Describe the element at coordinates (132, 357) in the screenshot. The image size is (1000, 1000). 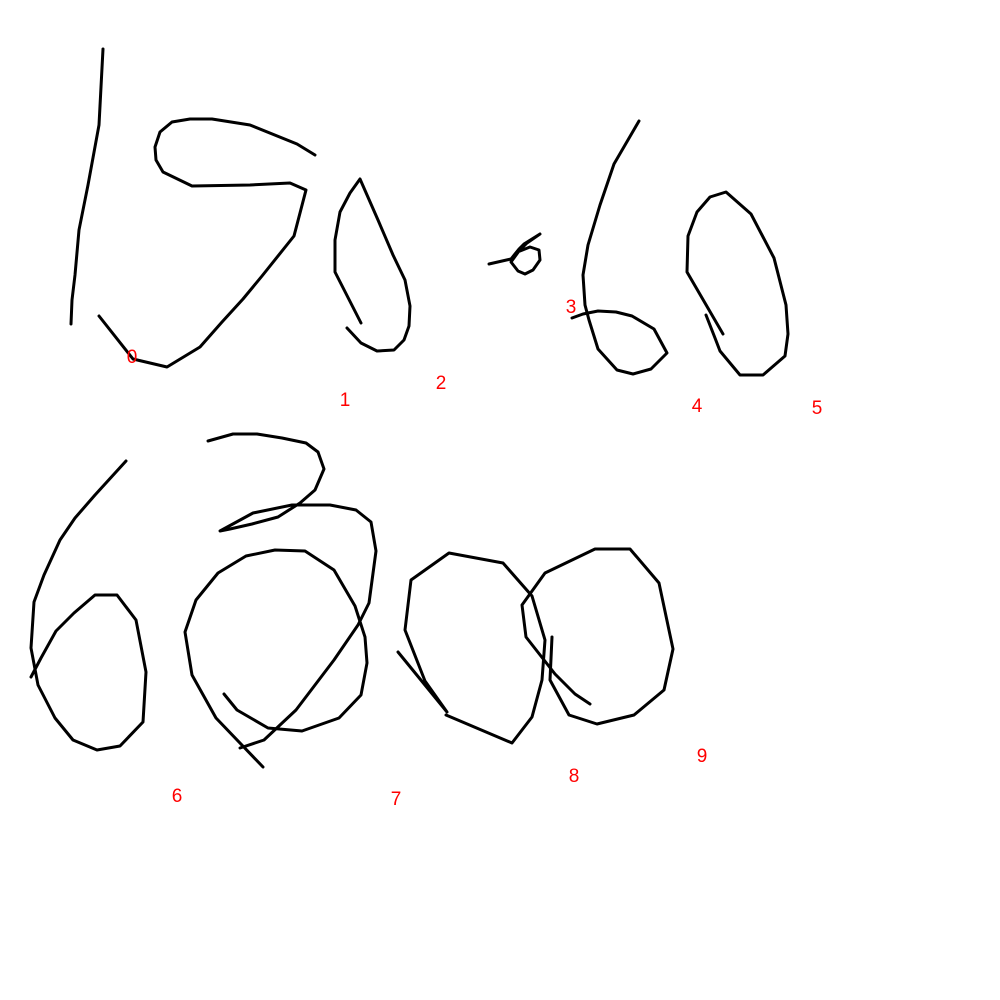
I see `stroke-label-0: 0` at that location.